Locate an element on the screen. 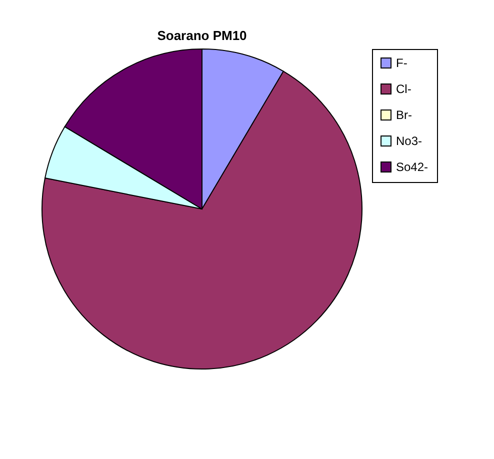  legend-label: So42- is located at coordinates (412, 167).